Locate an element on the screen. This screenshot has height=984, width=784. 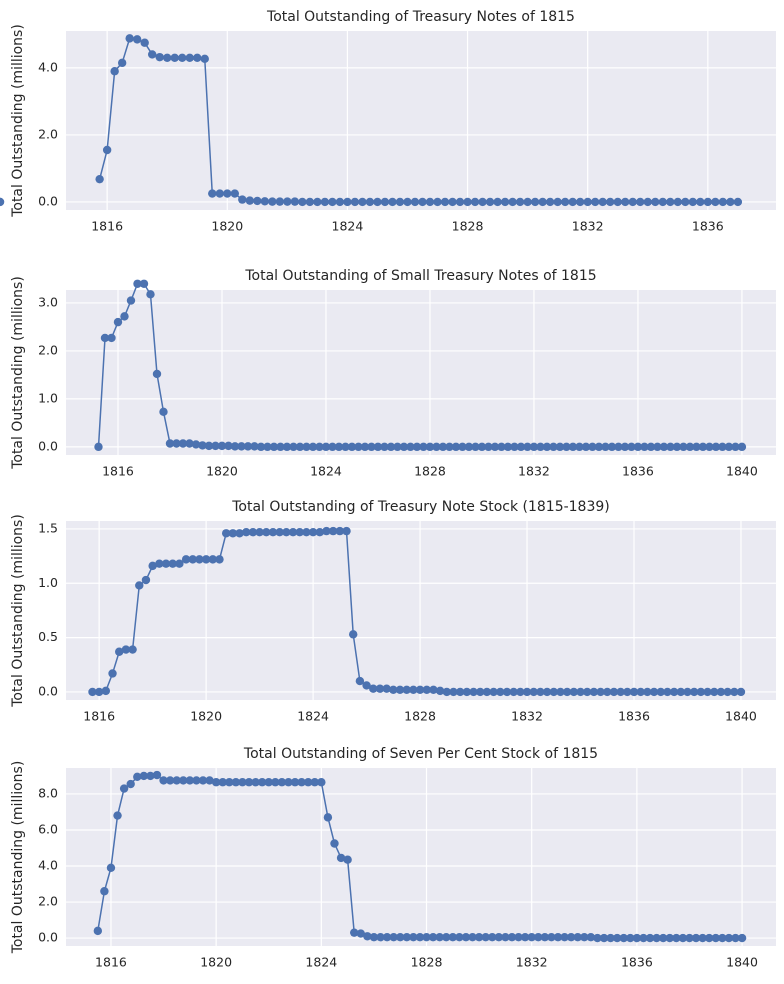
y-tick-label: 8.0 is located at coordinates (48, 792).